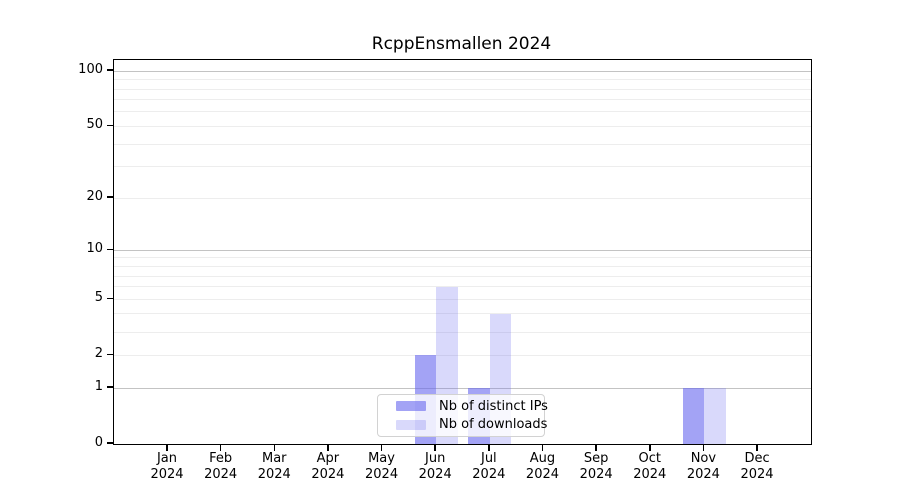 The width and height of the screenshot is (900, 500). I want to click on y-tick-label: 10, so click(94, 249).